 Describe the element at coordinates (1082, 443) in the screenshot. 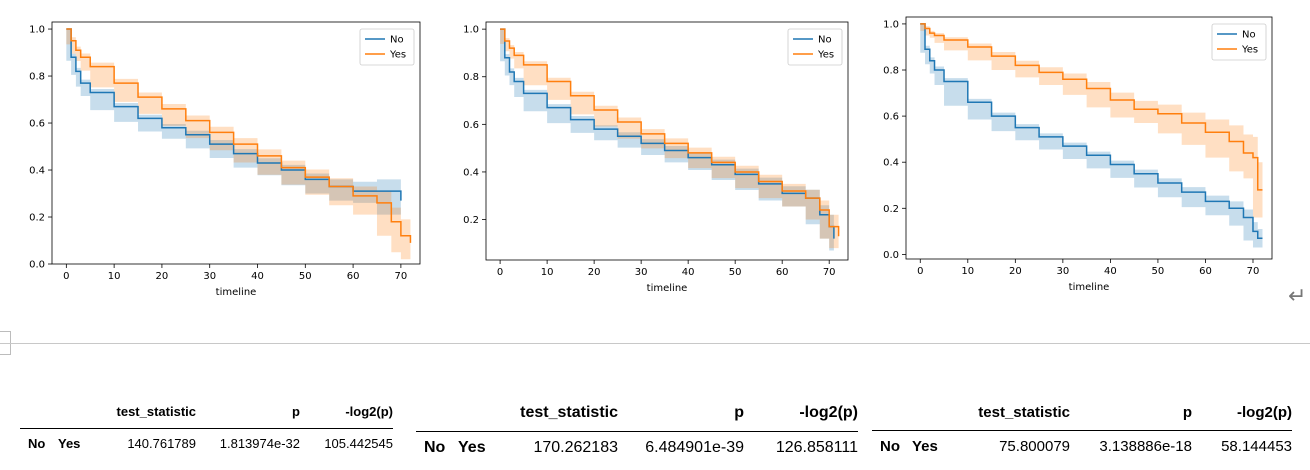

I see `table-row: No Yes 75.800079 3.138886e-18 58.144453` at that location.